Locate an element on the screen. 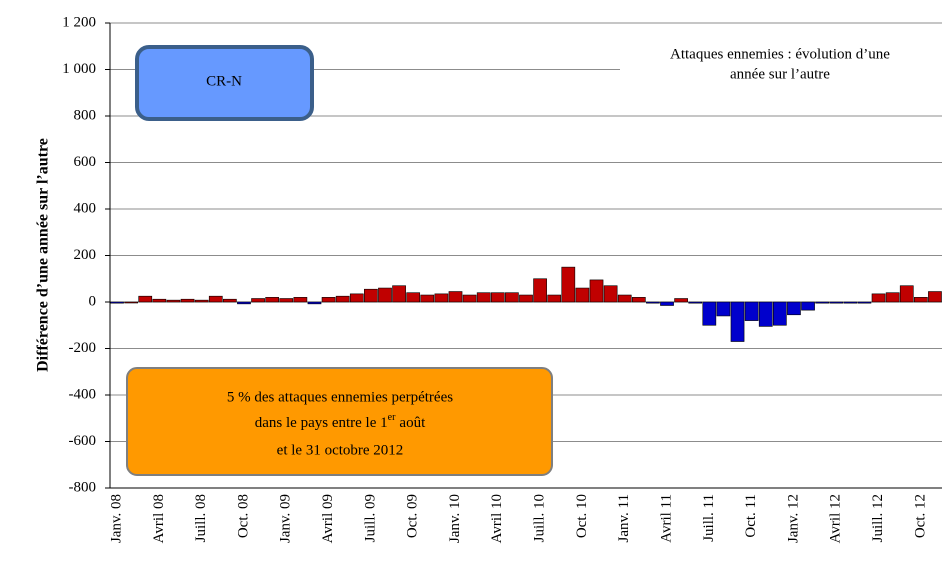 The image size is (949, 578). chart-title: année sur l’autre is located at coordinates (780, 74).